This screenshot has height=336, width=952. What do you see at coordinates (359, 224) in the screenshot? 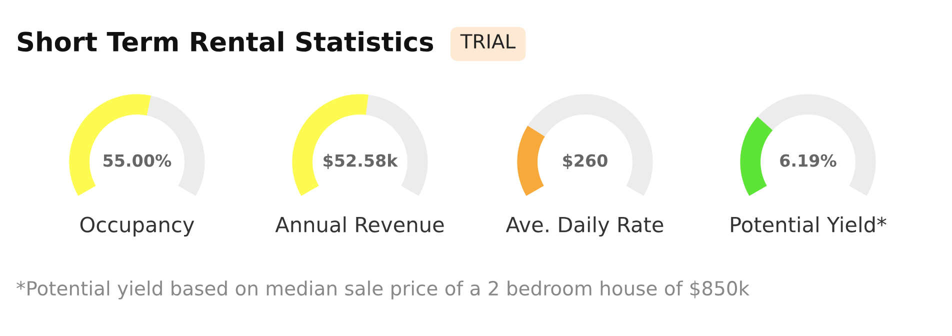
I see `text: Annual Revenue` at bounding box center [359, 224].